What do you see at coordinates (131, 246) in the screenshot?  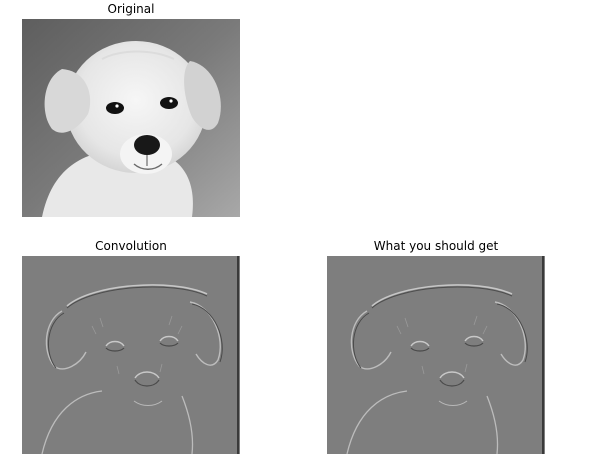 I see `panel-title-convolution: Convolution` at bounding box center [131, 246].